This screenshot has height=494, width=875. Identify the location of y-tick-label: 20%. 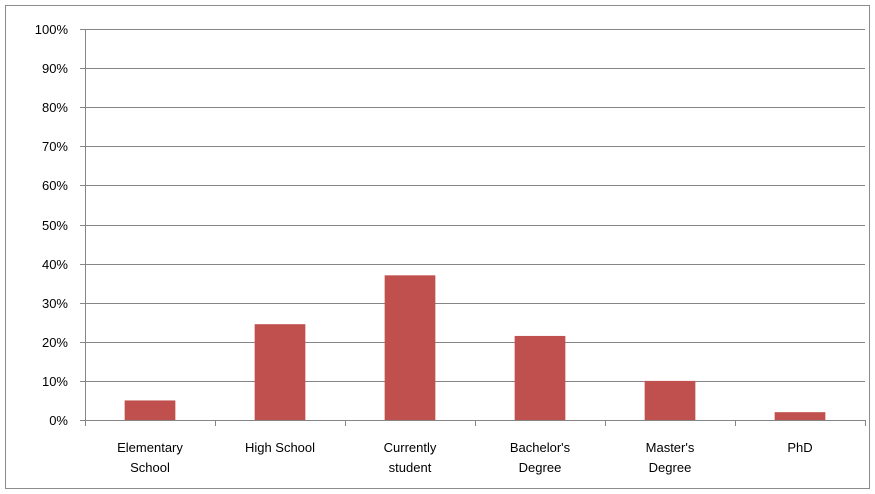
(55, 342).